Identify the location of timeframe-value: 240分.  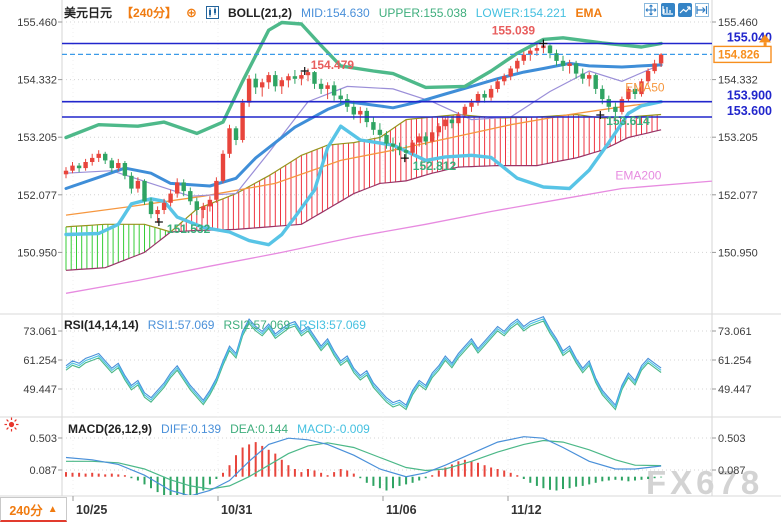
(26, 510).